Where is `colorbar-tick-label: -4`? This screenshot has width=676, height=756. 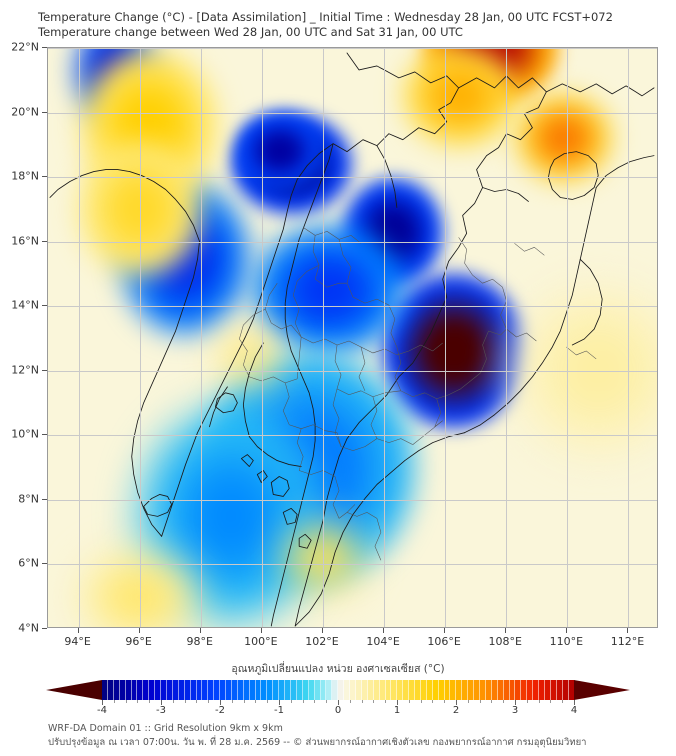
colorbar-tick-label: -4 is located at coordinates (102, 710).